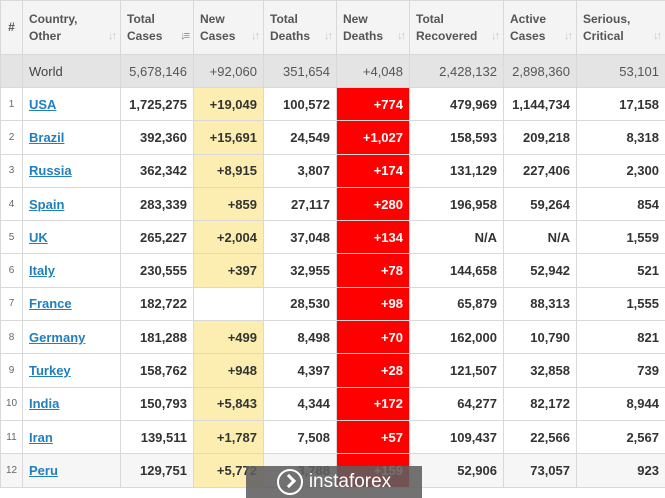  I want to click on total-cases-cell: 265,227, so click(157, 237).